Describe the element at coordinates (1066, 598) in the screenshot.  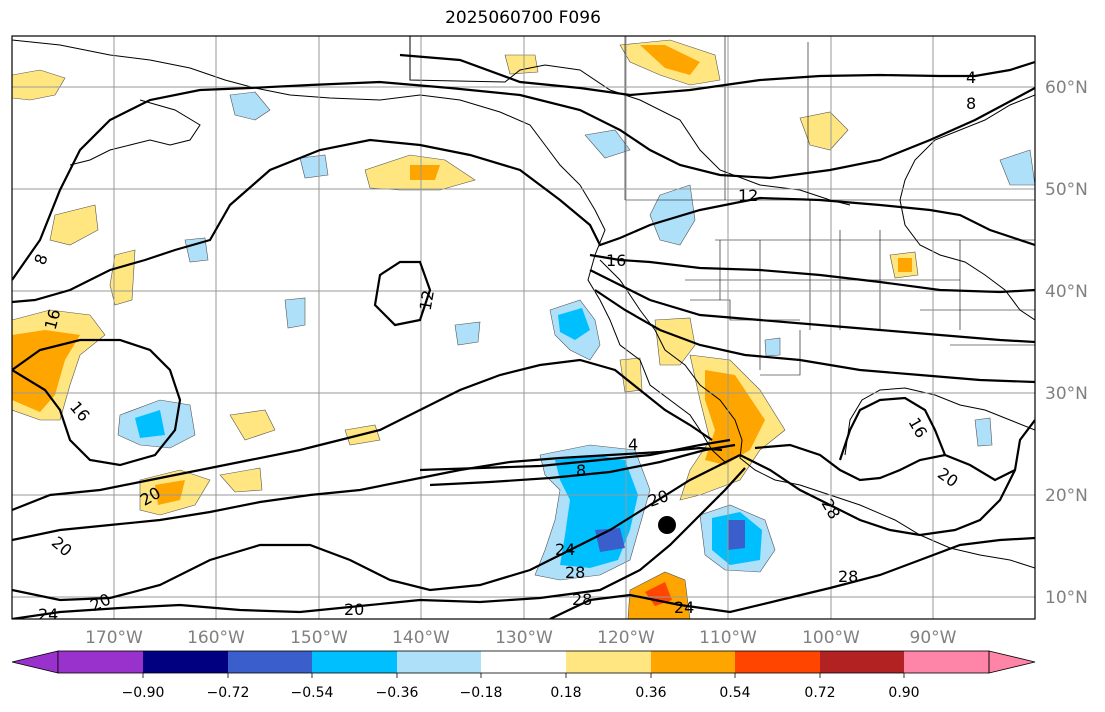
I see `lat-label: 10°N` at that location.